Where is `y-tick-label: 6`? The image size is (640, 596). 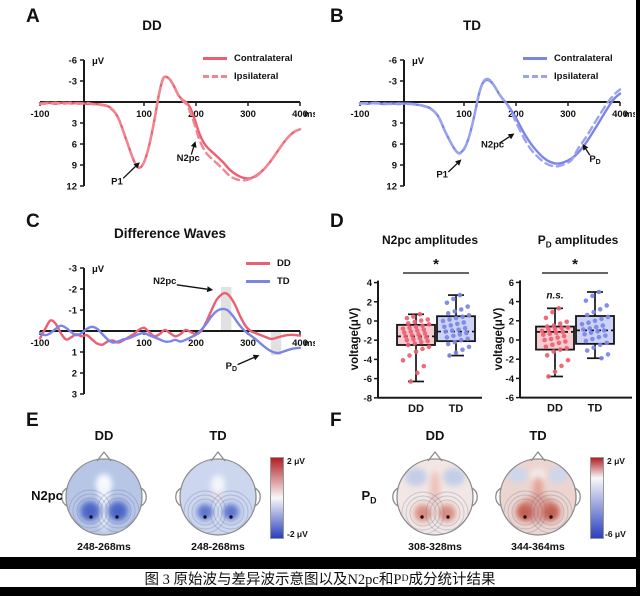
y-tick-label: 6 is located at coordinates (74, 145).